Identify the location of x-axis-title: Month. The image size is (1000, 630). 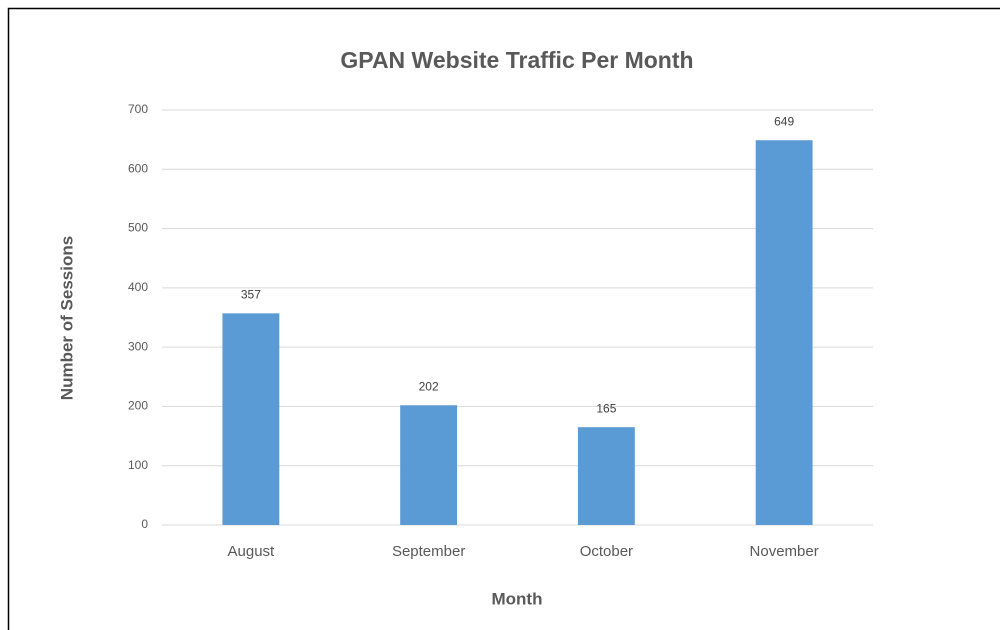
(517, 598).